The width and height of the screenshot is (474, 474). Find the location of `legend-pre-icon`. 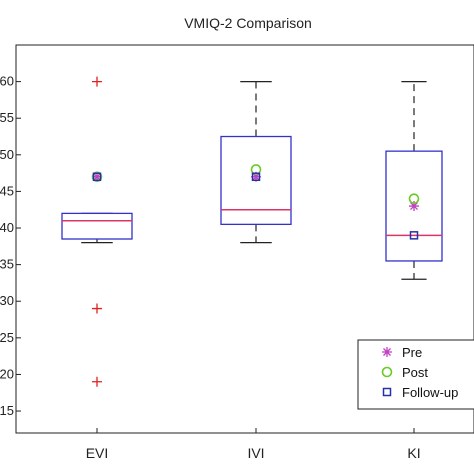

legend-pre-icon is located at coordinates (387, 352).